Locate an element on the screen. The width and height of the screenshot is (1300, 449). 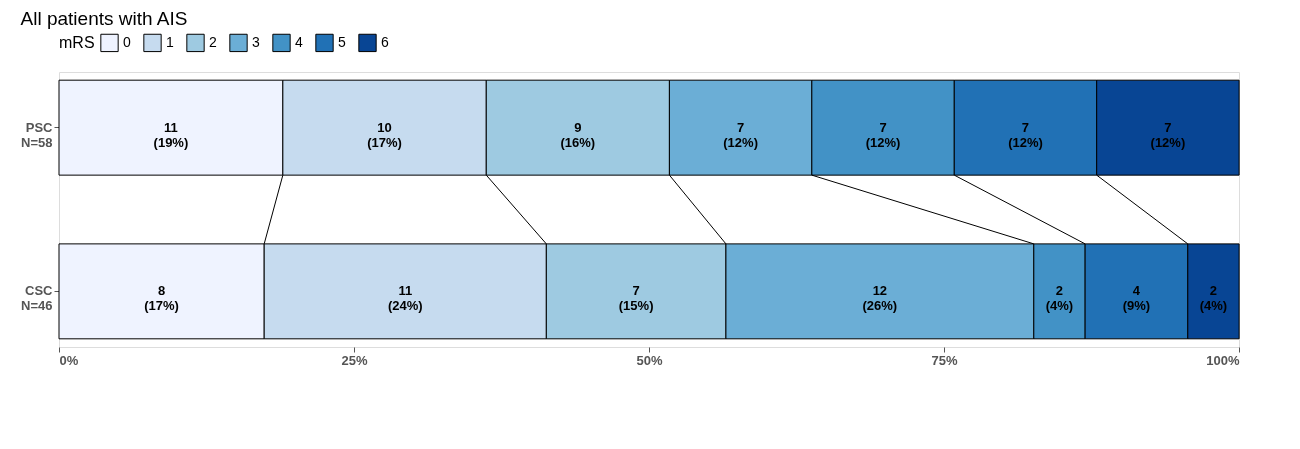
legend-label: 3 is located at coordinates (256, 41).